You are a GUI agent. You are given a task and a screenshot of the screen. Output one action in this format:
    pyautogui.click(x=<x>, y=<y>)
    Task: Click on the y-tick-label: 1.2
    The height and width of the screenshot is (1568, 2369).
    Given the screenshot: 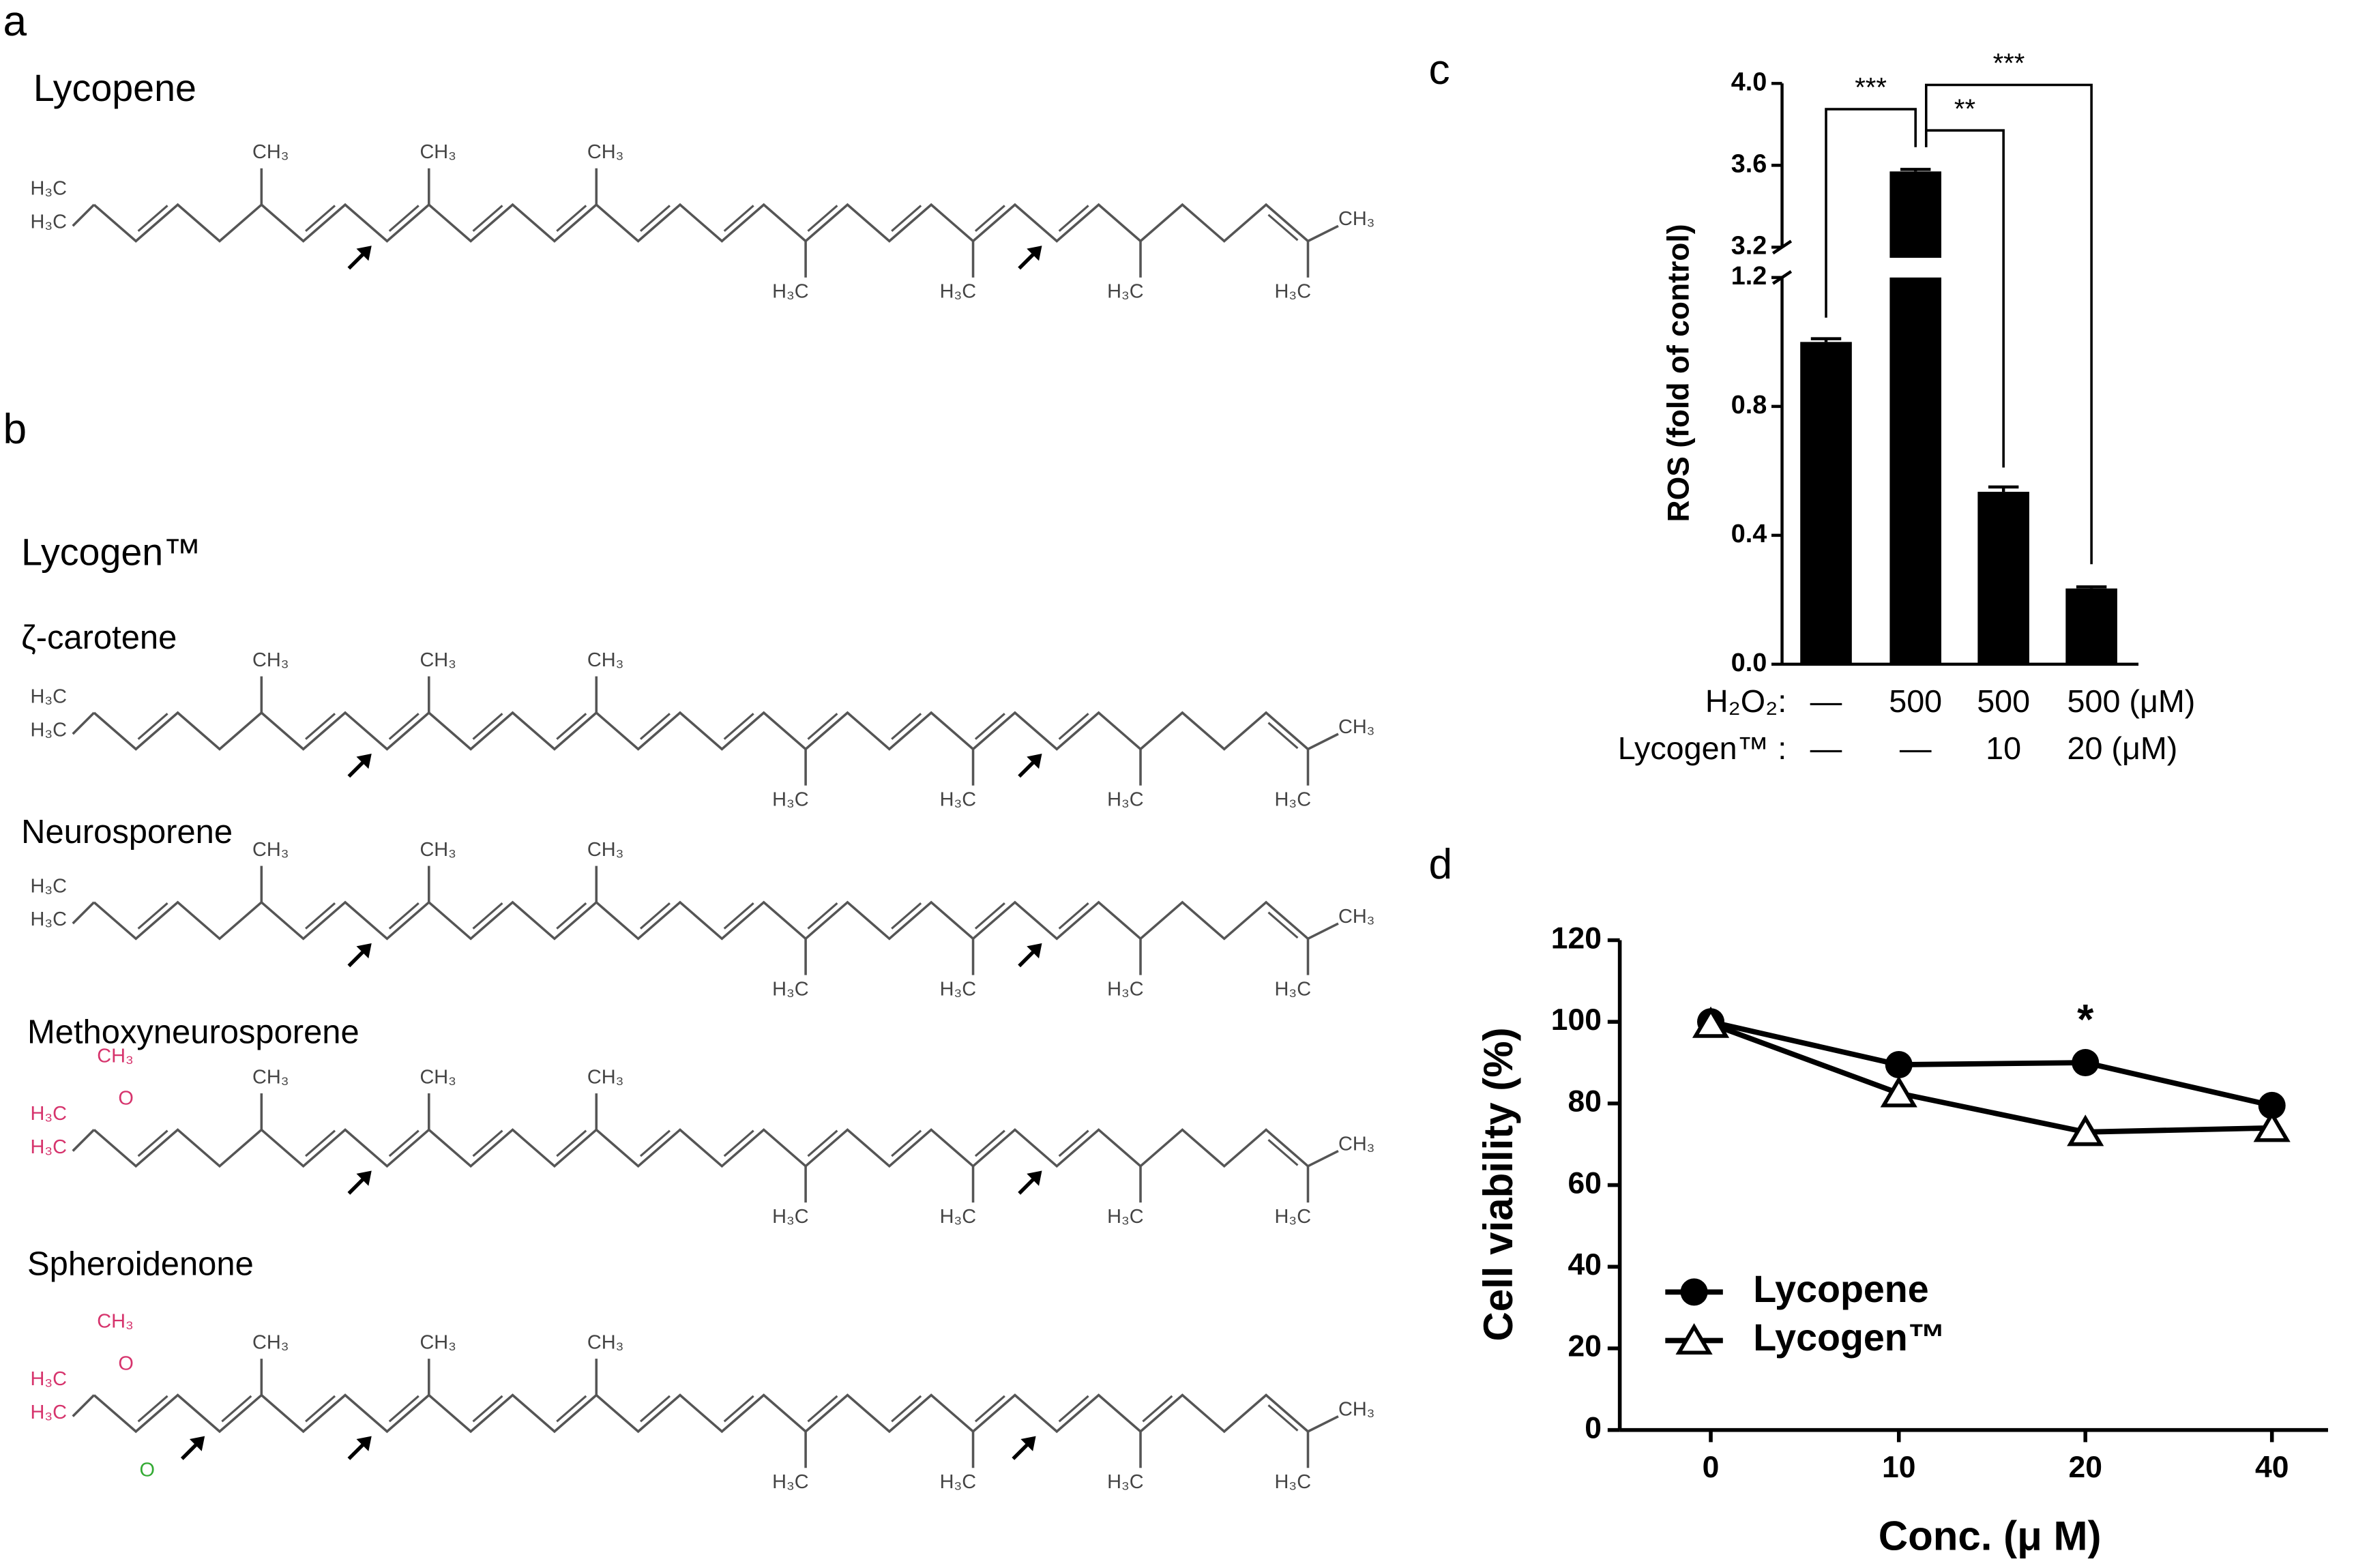 What is the action you would take?
    pyautogui.click(x=1749, y=276)
    